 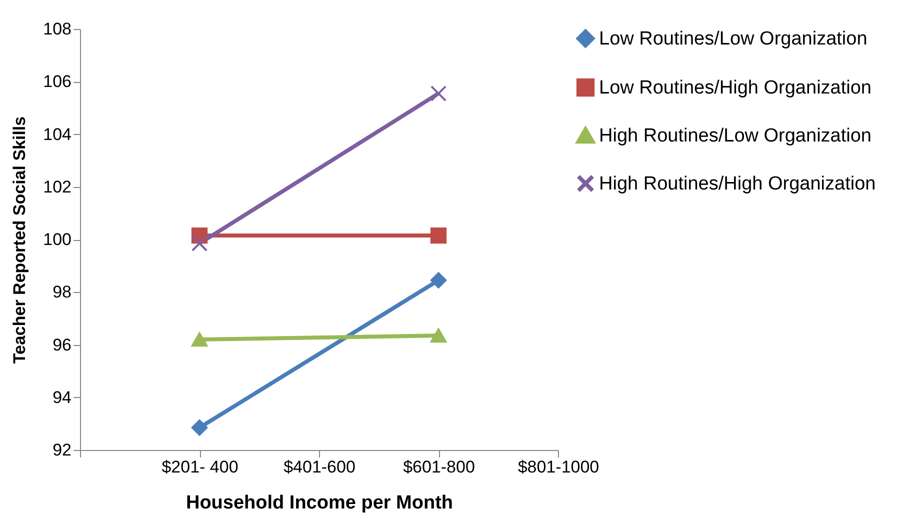 What do you see at coordinates (735, 88) in the screenshot?
I see `legend-label: Low Routines/High Organization` at bounding box center [735, 88].